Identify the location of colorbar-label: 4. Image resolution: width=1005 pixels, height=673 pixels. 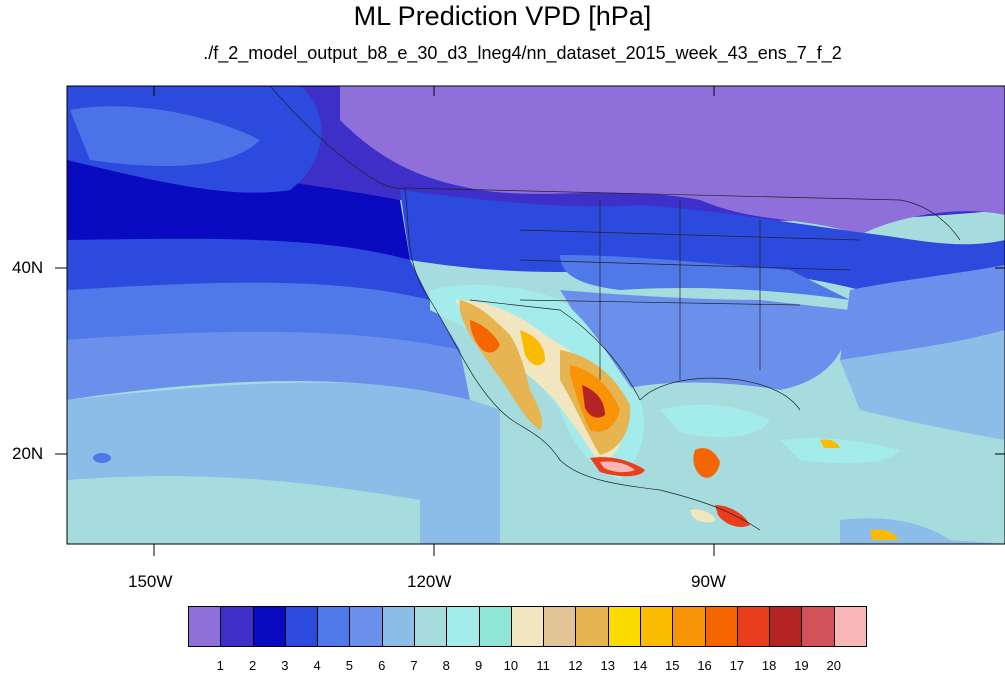
(317, 665).